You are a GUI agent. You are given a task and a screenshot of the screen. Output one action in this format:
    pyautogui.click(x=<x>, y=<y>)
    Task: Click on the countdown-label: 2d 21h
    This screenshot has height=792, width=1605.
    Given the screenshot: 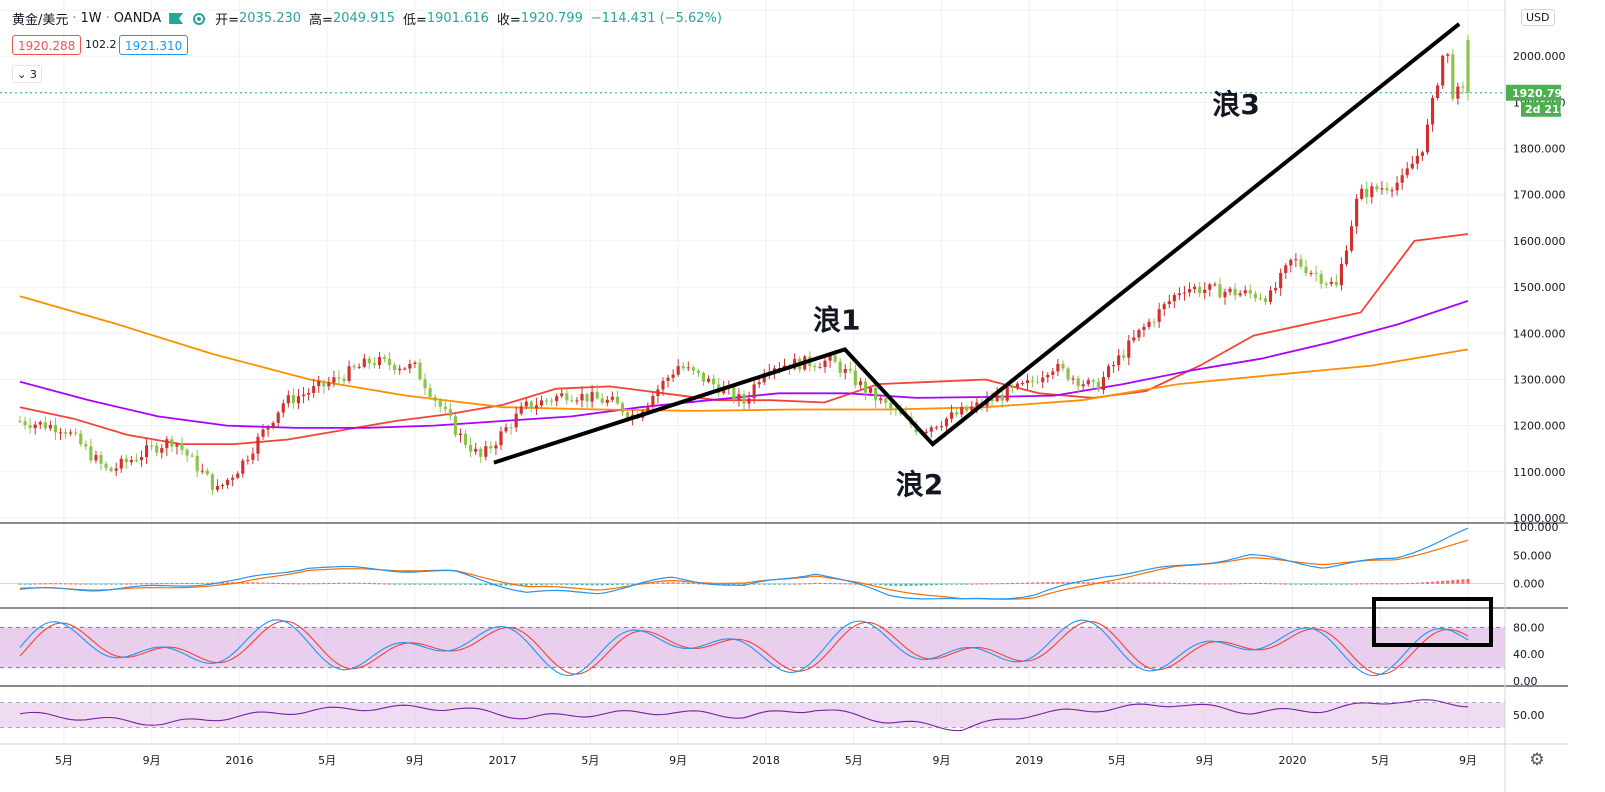 What is the action you would take?
    pyautogui.click(x=1546, y=109)
    